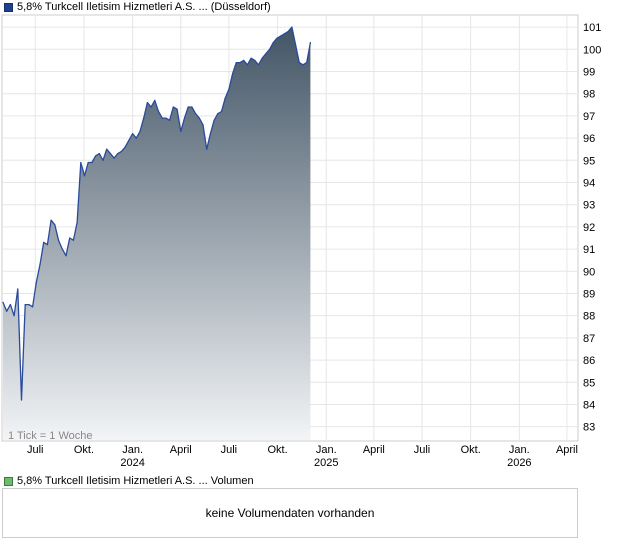 The width and height of the screenshot is (620, 546). I want to click on y-tick-label: 90, so click(589, 272).